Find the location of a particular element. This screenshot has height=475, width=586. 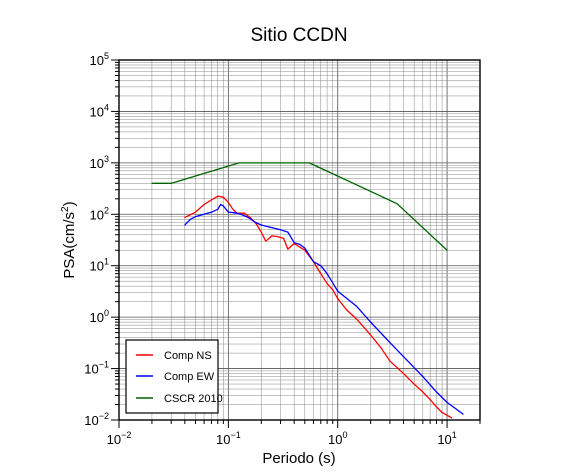

x-axis-label: Periodo (s) is located at coordinates (298, 458).